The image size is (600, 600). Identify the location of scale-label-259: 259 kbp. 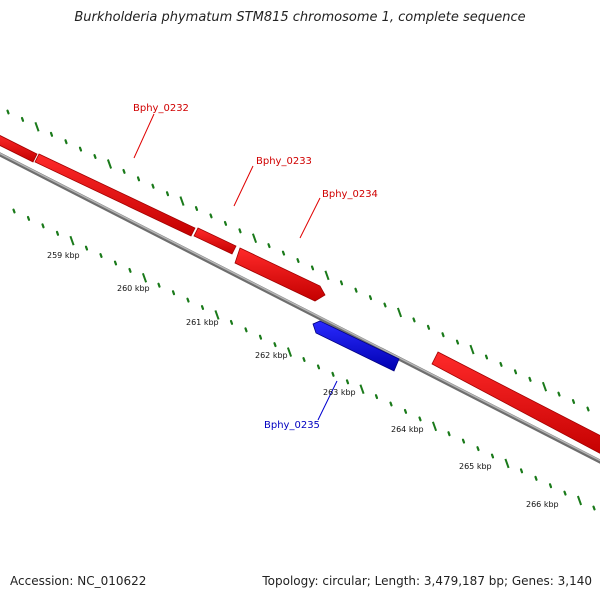
(63, 255).